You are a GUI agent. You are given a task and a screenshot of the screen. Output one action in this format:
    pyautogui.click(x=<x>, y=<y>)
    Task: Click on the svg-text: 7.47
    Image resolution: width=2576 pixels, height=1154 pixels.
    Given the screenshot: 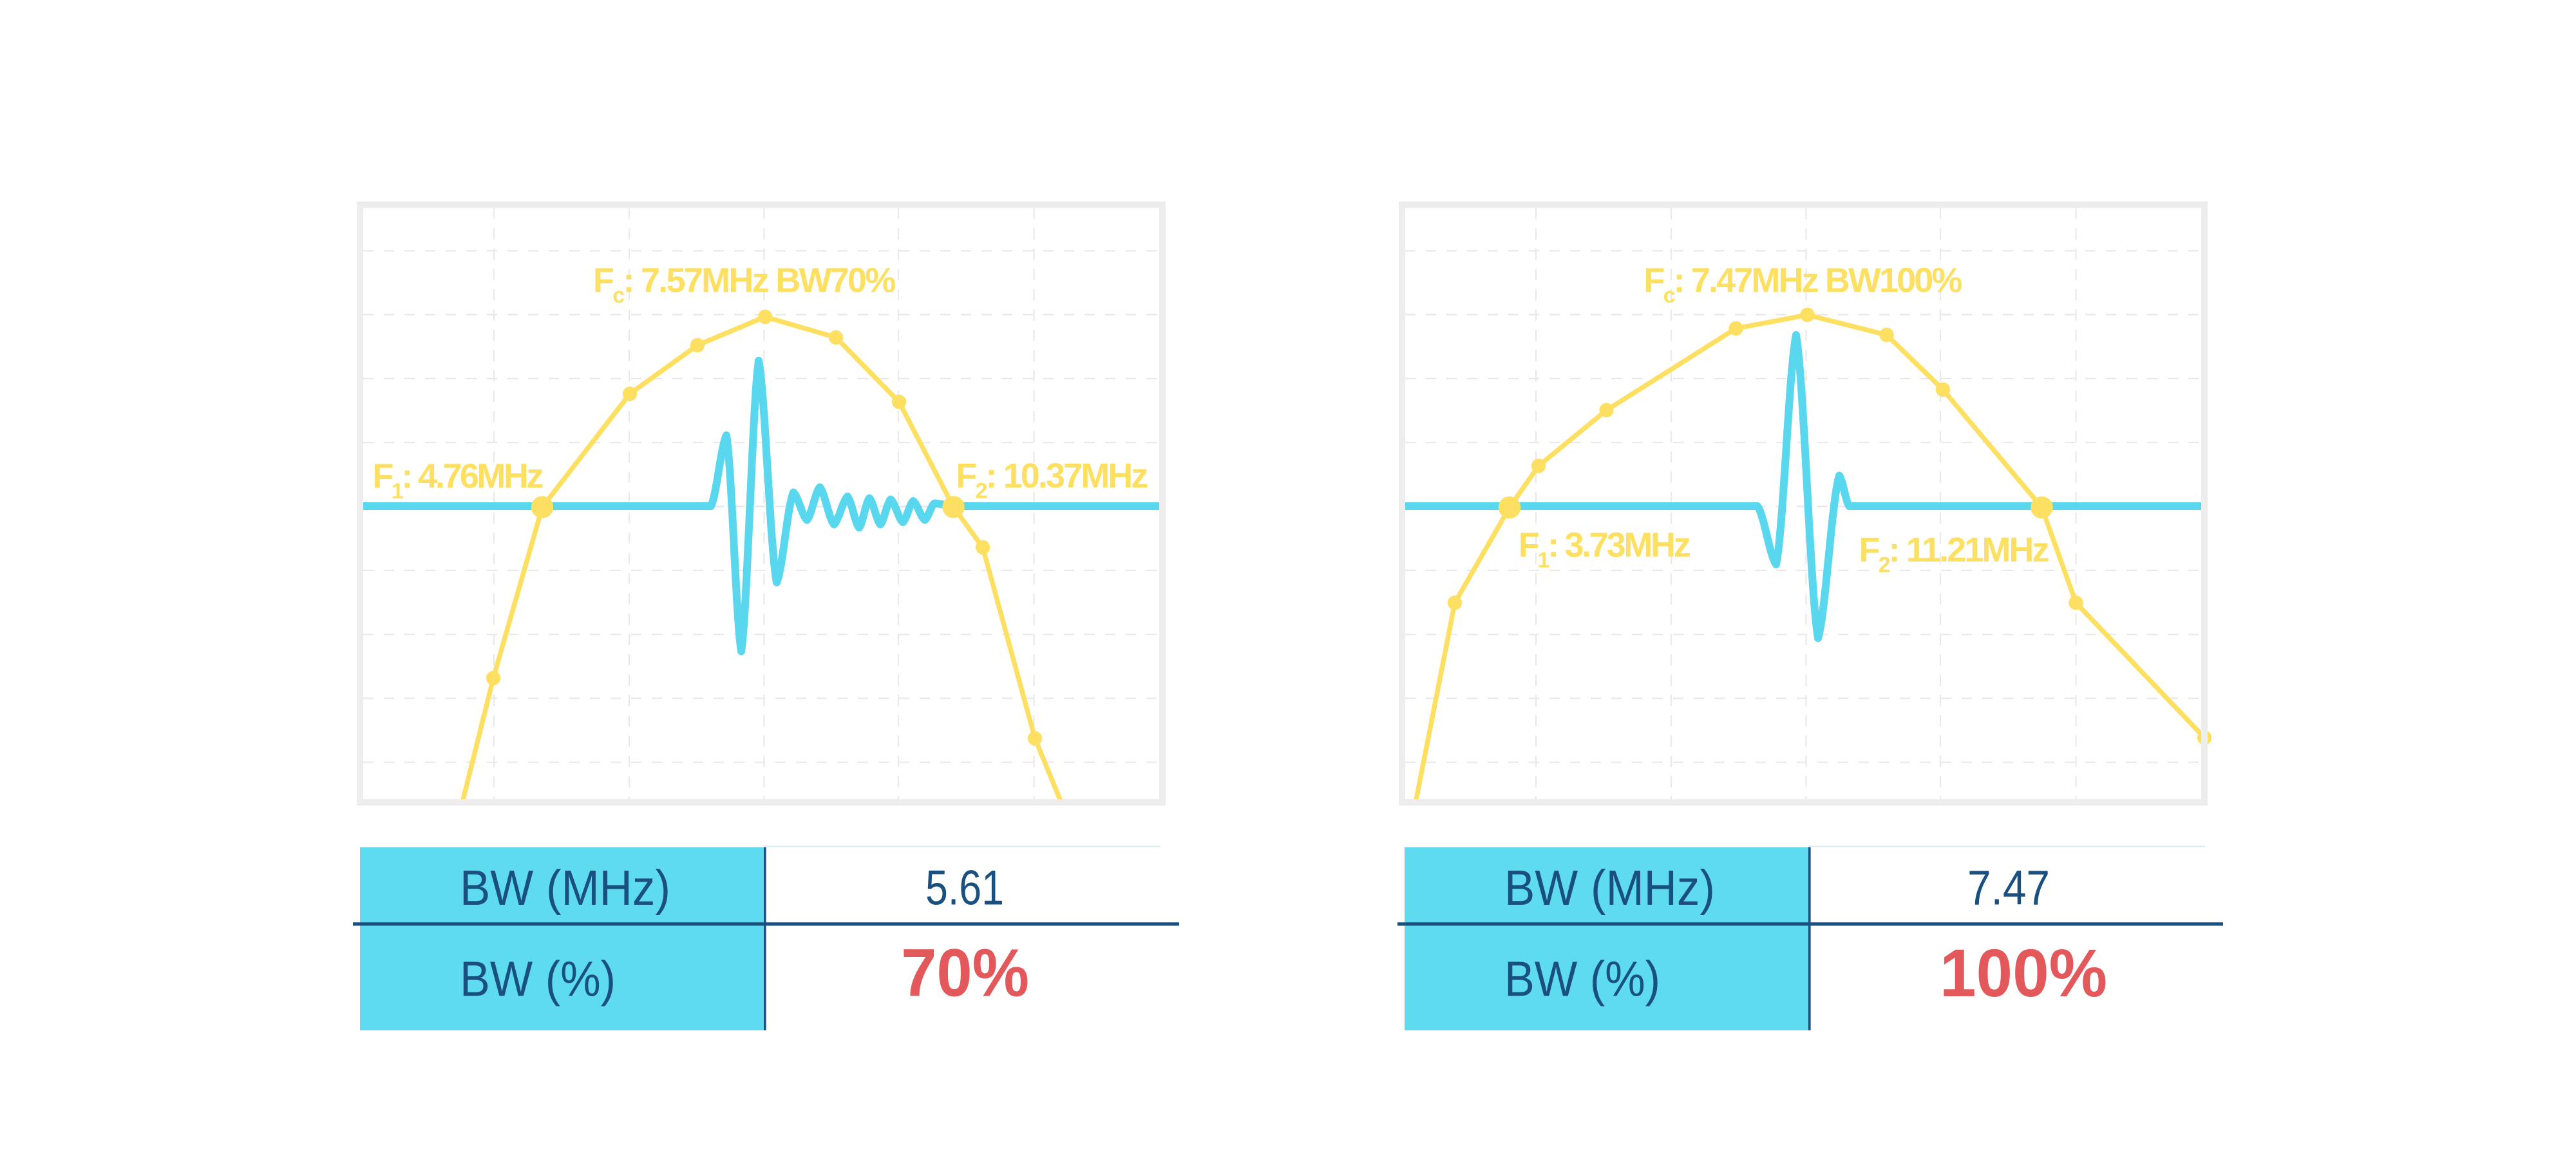 What is the action you would take?
    pyautogui.click(x=2008, y=889)
    